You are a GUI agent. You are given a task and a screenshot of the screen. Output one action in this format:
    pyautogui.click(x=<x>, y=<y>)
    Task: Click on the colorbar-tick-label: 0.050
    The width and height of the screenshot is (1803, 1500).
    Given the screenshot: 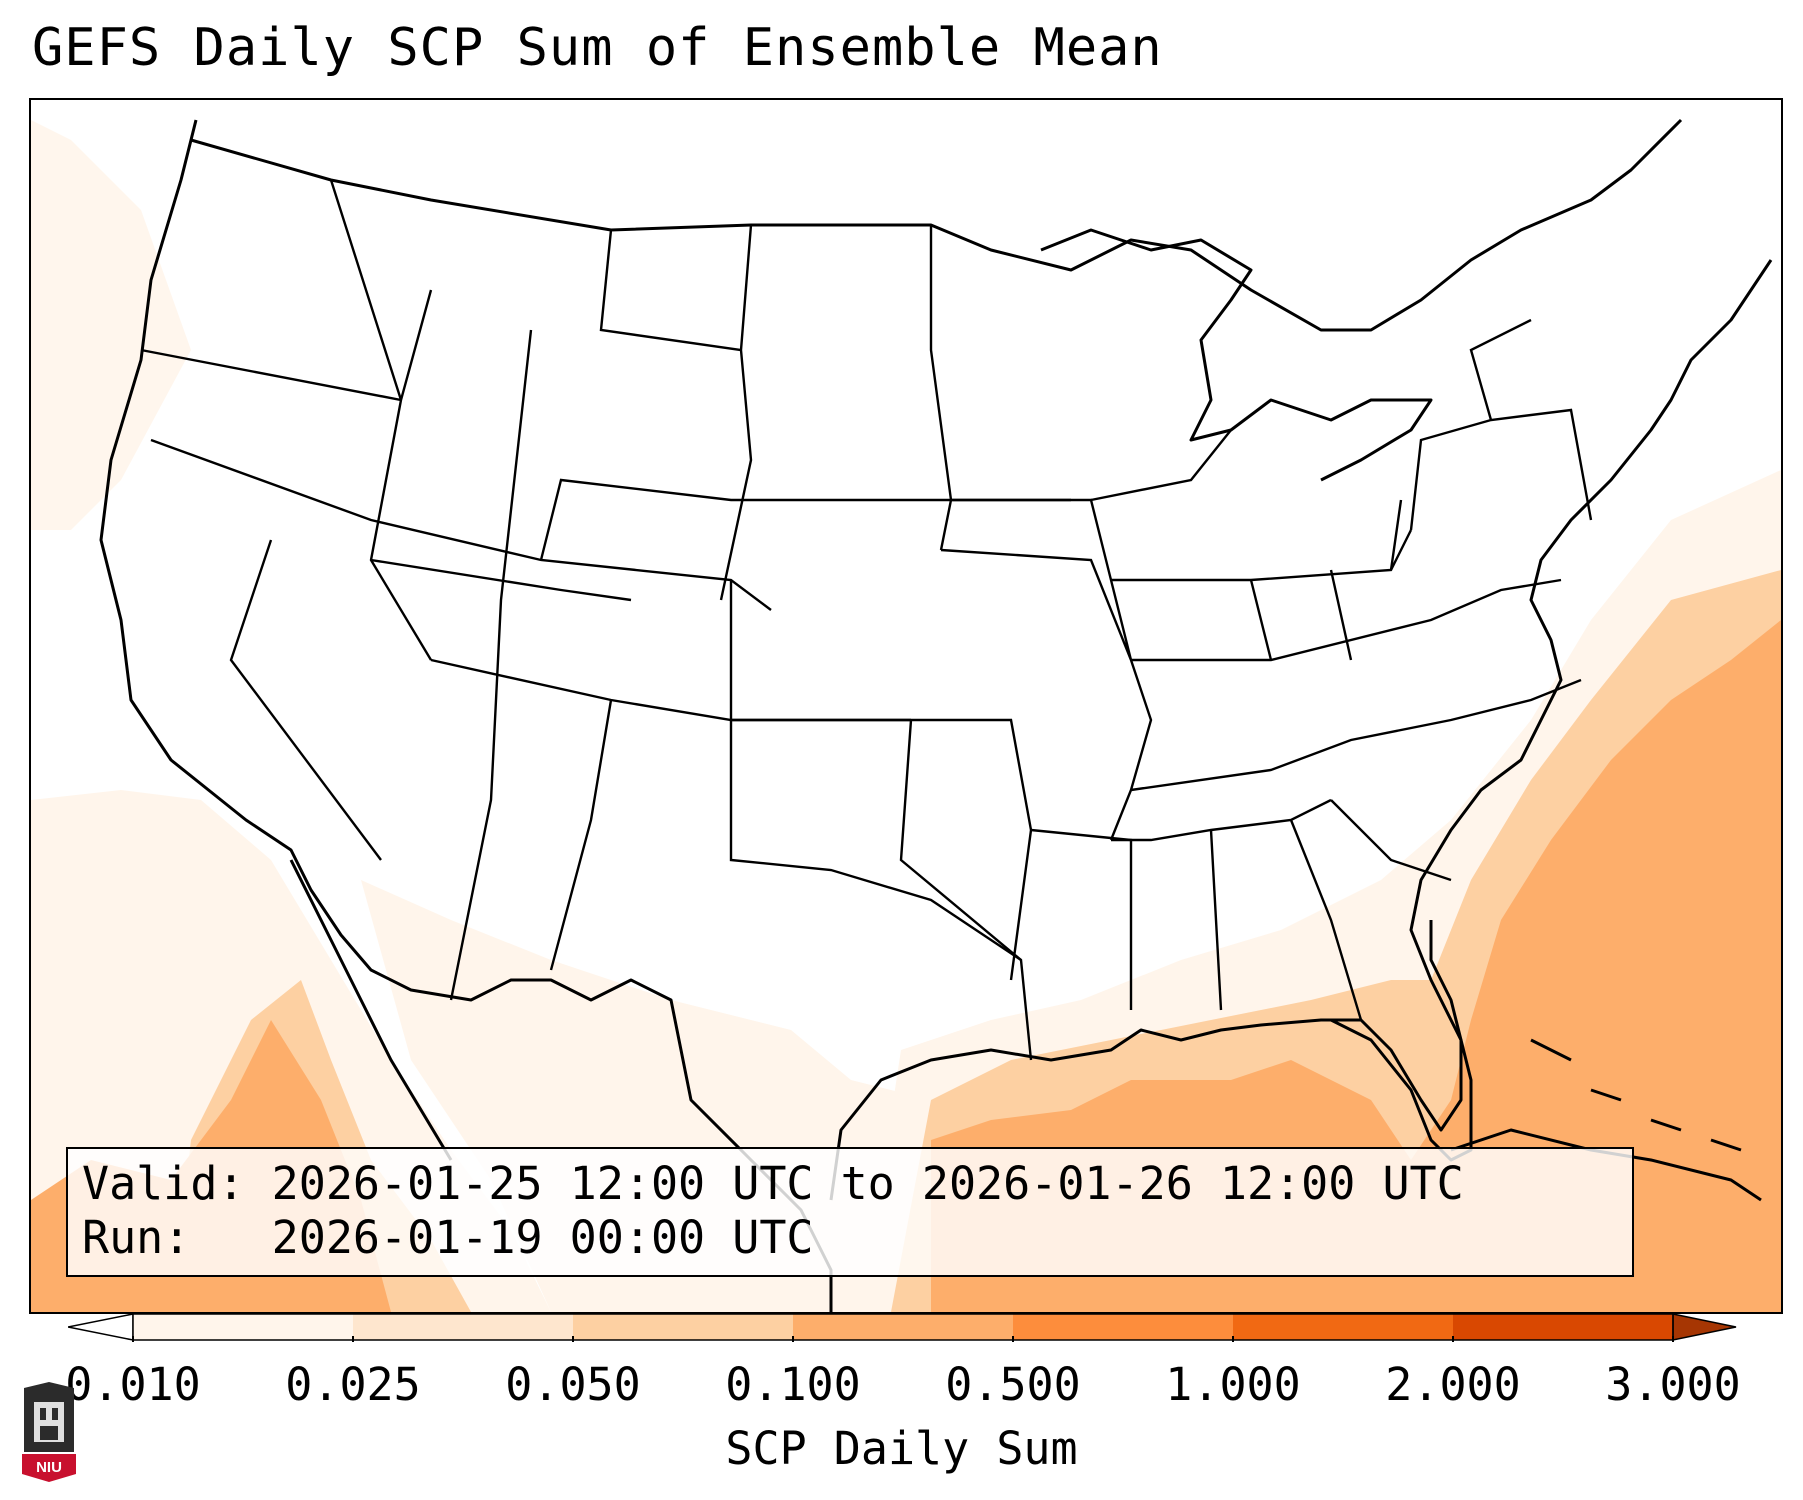 What is the action you would take?
    pyautogui.click(x=573, y=1384)
    